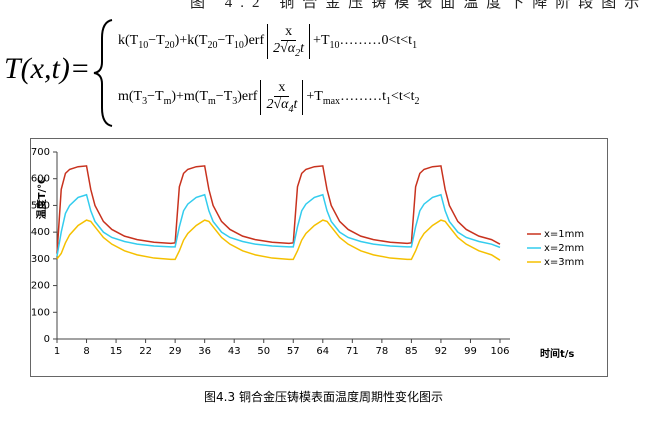 The height and width of the screenshot is (424, 647). Describe the element at coordinates (57, 351) in the screenshot. I see `x-tick-label: 1` at that location.